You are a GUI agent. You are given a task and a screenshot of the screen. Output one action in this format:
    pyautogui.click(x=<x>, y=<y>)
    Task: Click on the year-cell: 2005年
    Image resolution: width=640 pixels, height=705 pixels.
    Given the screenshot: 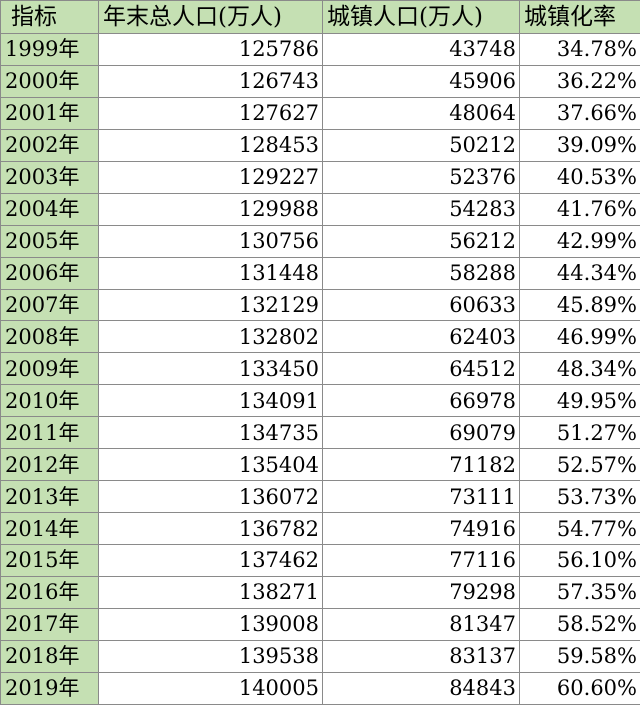 What is the action you would take?
    pyautogui.click(x=50, y=241)
    